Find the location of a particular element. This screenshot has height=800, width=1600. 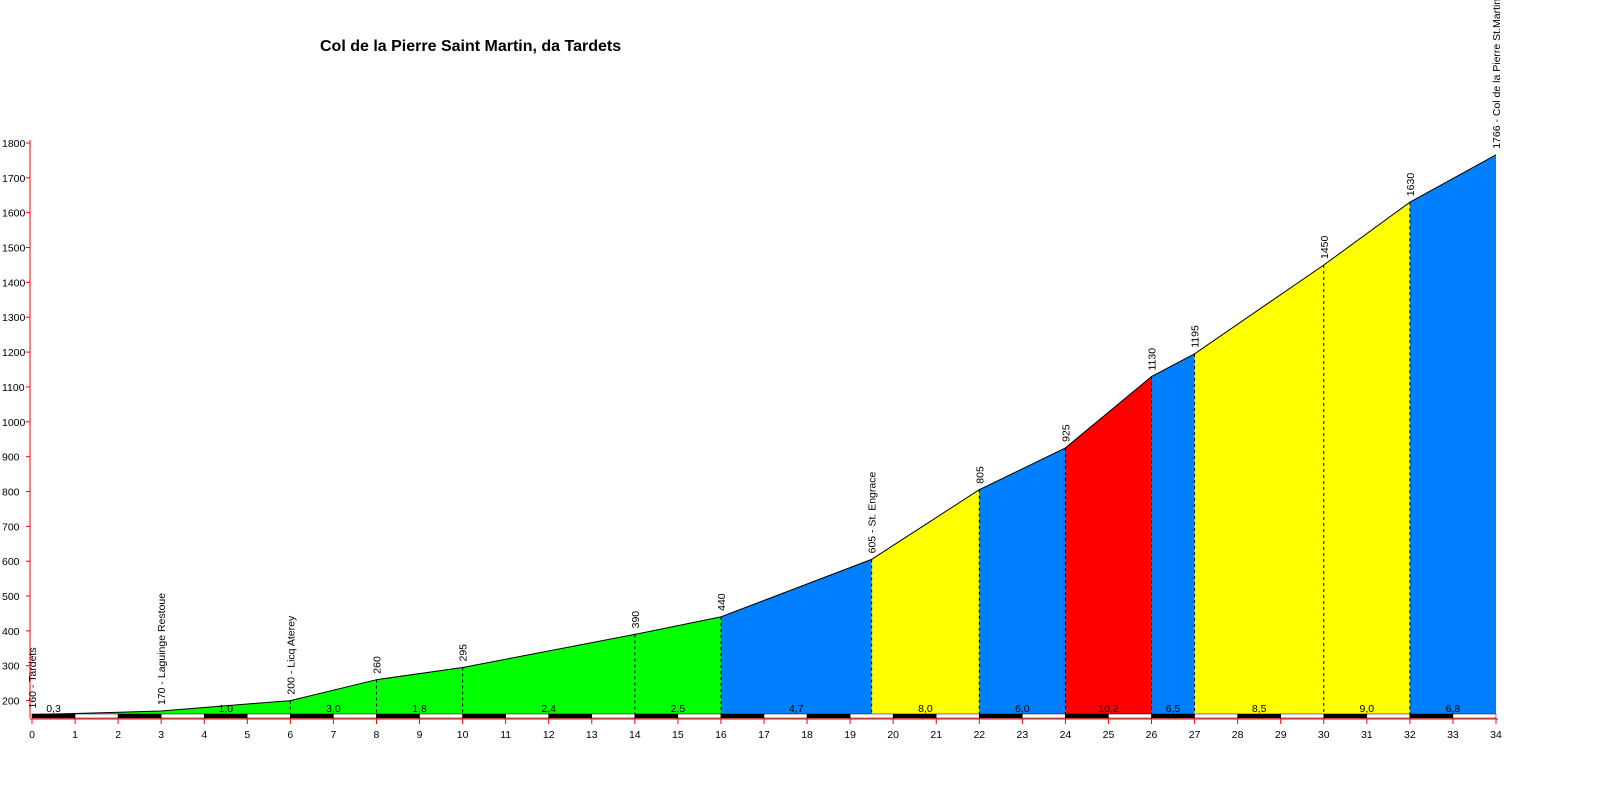

x-tick-label-16: 16 is located at coordinates (721, 735).